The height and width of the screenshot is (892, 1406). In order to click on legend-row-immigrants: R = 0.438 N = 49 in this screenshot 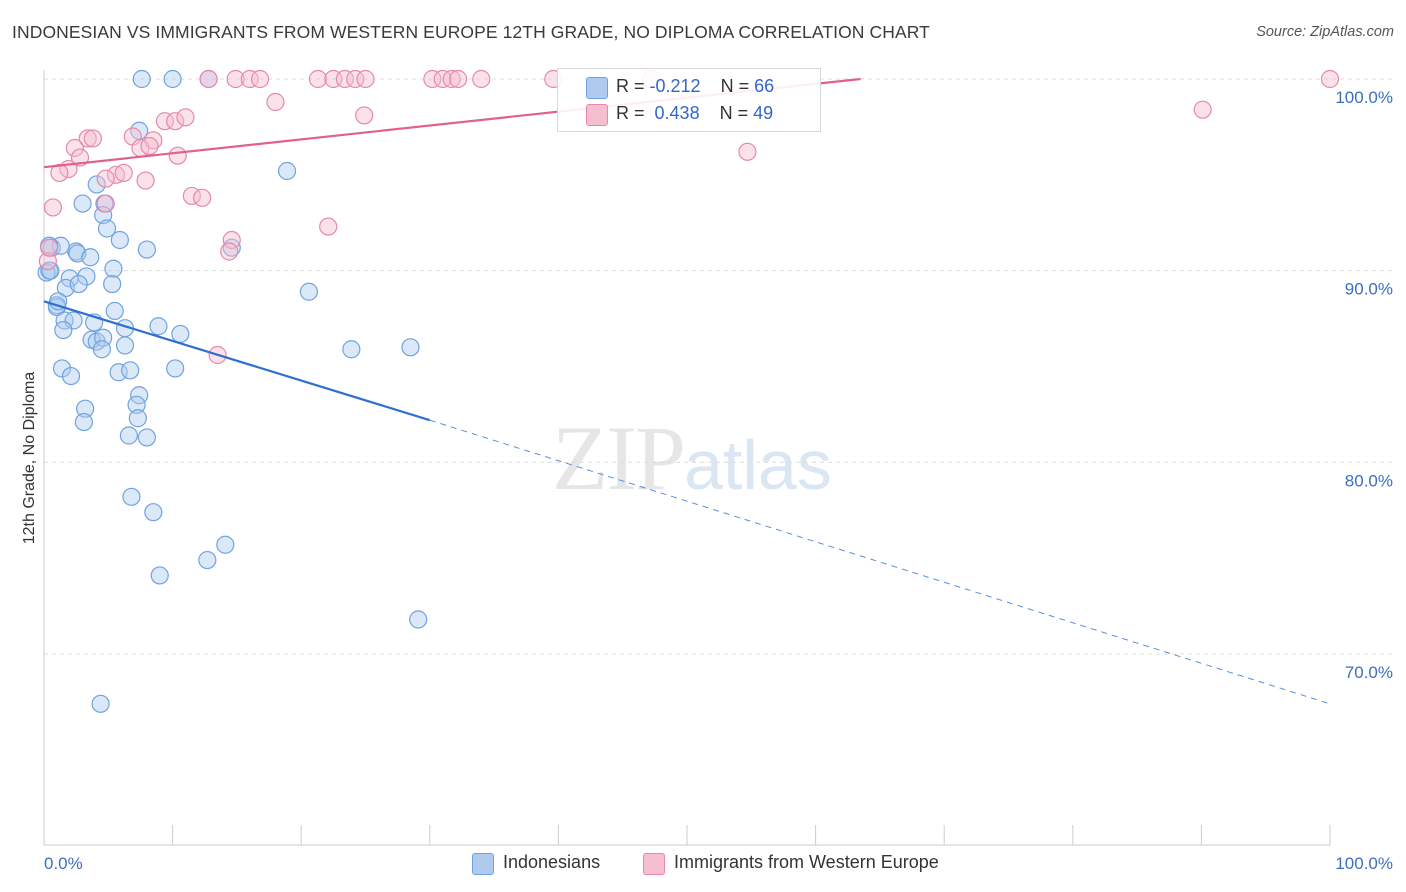, I will do `click(694, 113)`.